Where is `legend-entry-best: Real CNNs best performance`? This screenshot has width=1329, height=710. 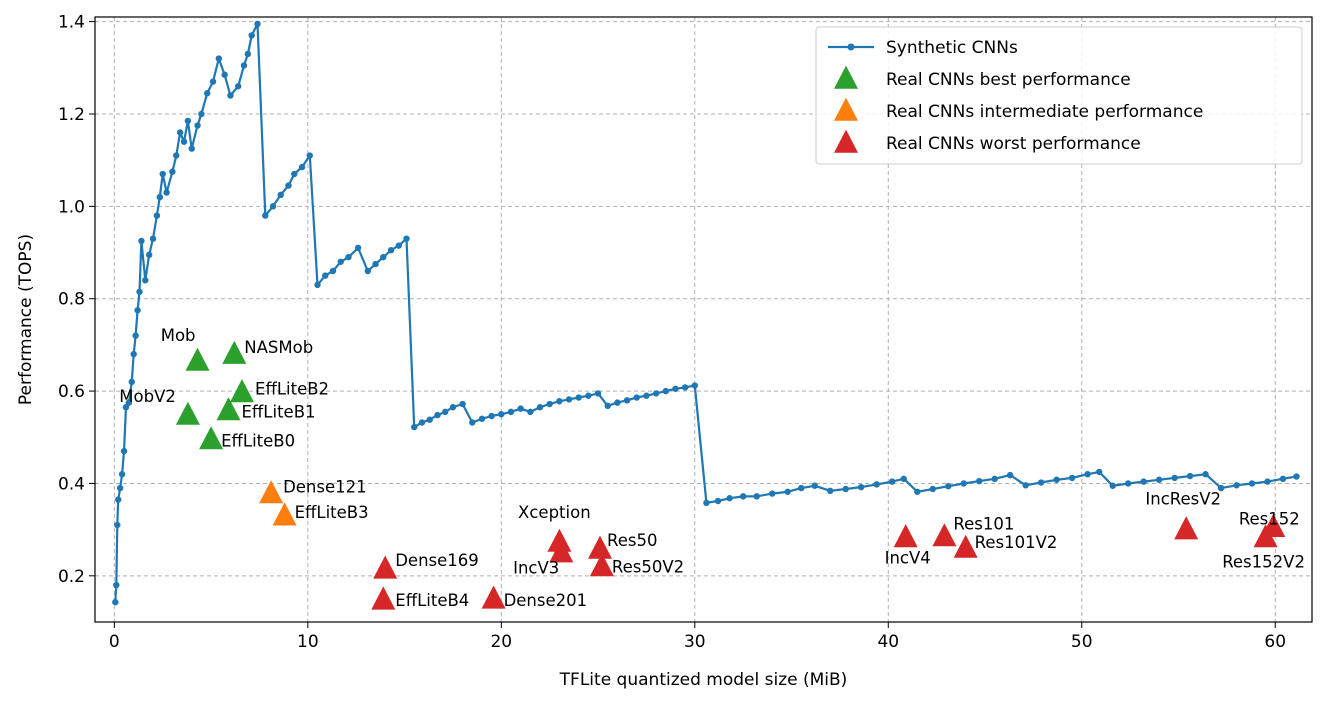 legend-entry-best: Real CNNs best performance is located at coordinates (1008, 80).